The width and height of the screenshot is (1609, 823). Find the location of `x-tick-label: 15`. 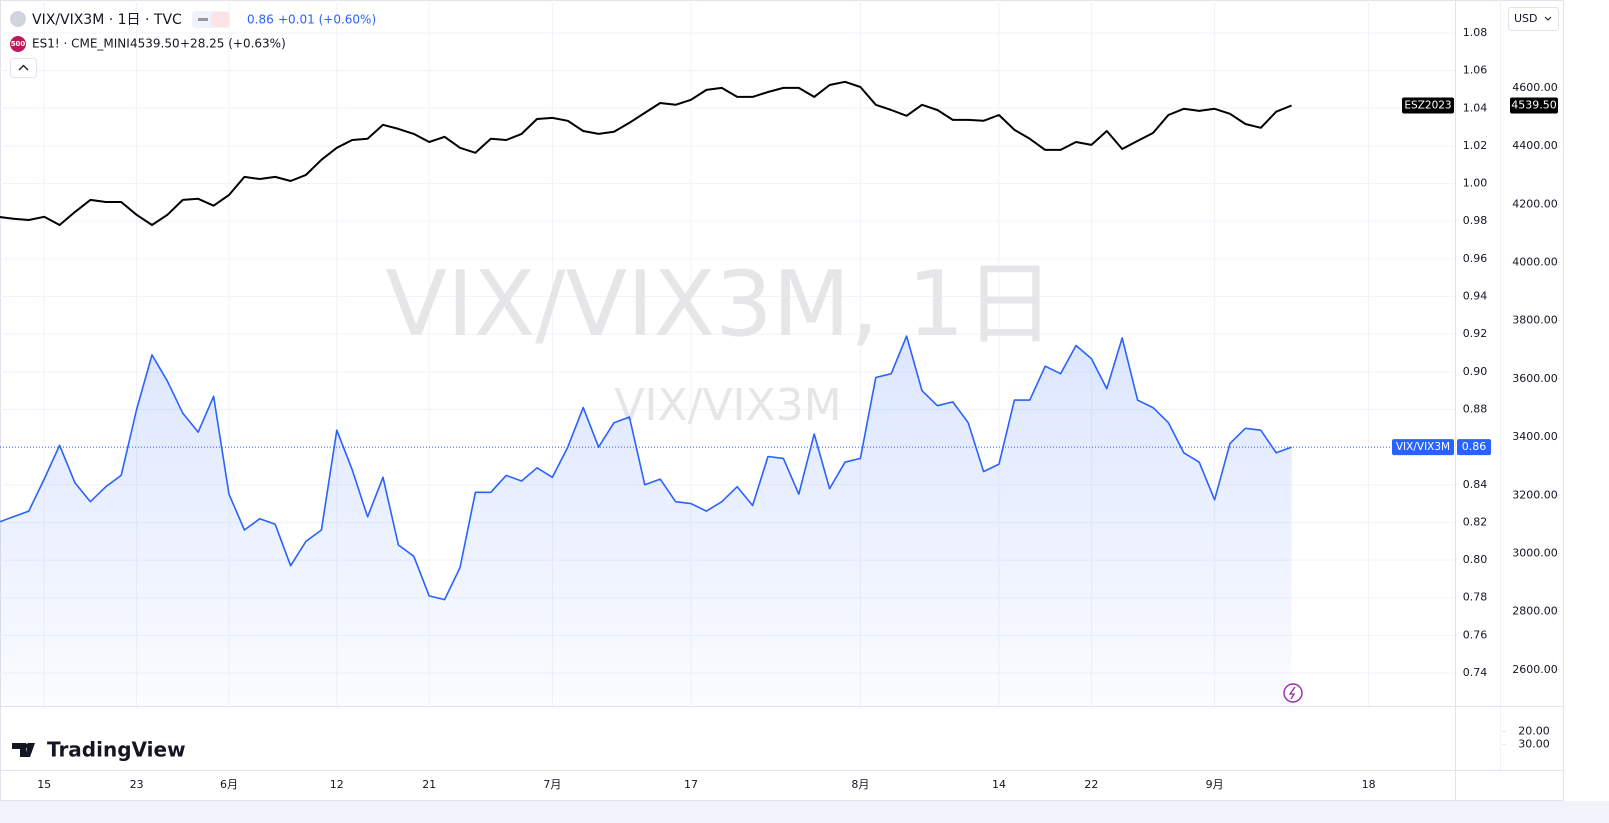

x-tick-label: 15 is located at coordinates (44, 784).